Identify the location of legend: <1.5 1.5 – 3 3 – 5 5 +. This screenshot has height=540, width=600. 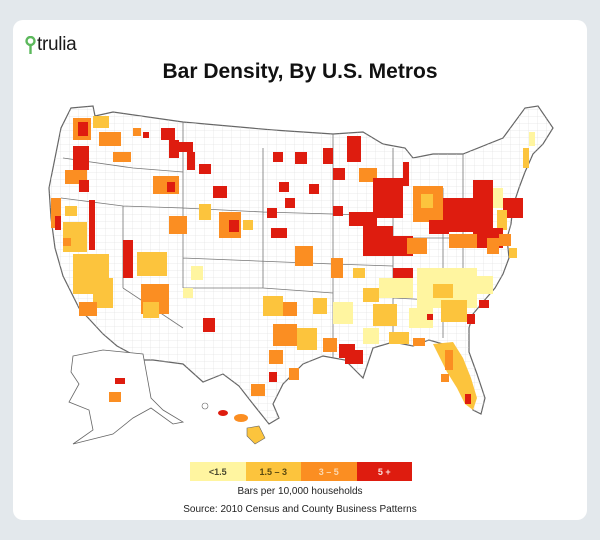
(301, 471).